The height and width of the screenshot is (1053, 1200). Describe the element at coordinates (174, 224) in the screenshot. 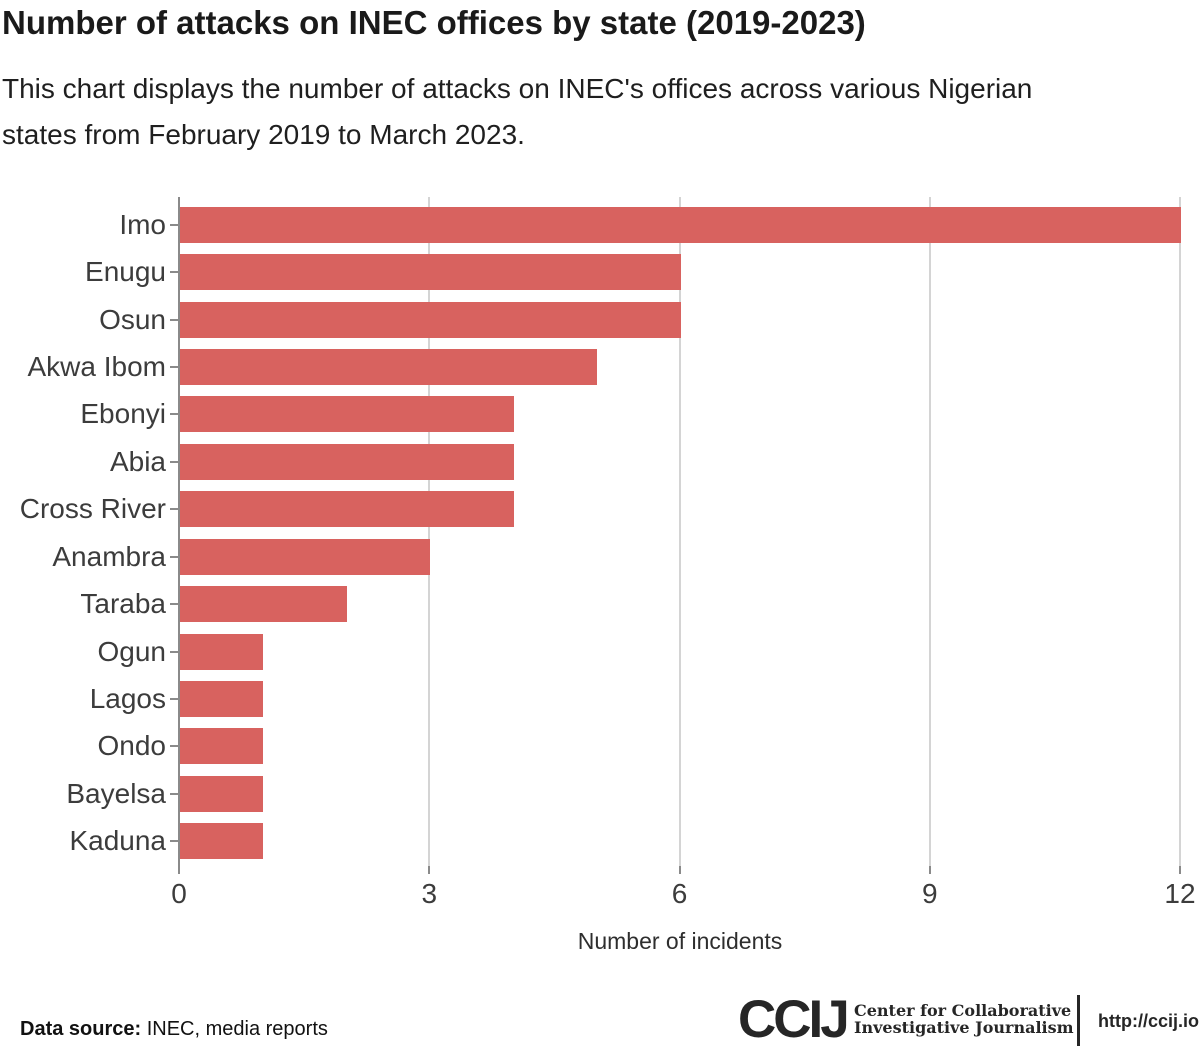

I see `y-tick-imo` at that location.